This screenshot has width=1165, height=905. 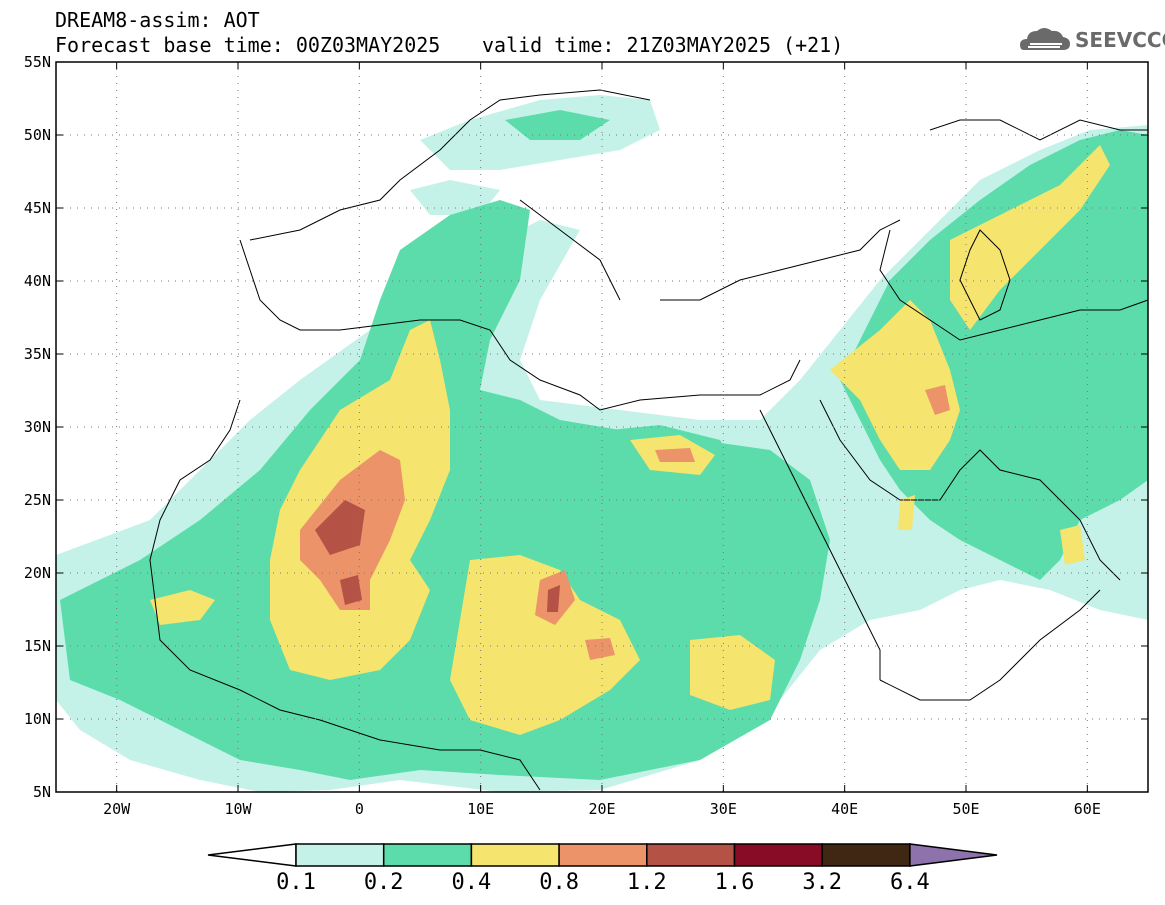 I want to click on logo-text: SEEVCCC, so click(x=1120, y=40).